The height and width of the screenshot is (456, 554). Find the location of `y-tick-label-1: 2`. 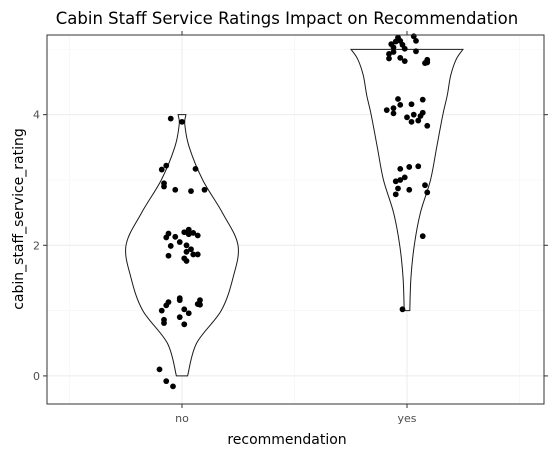

y-tick-label-1: 2 is located at coordinates (36, 245).